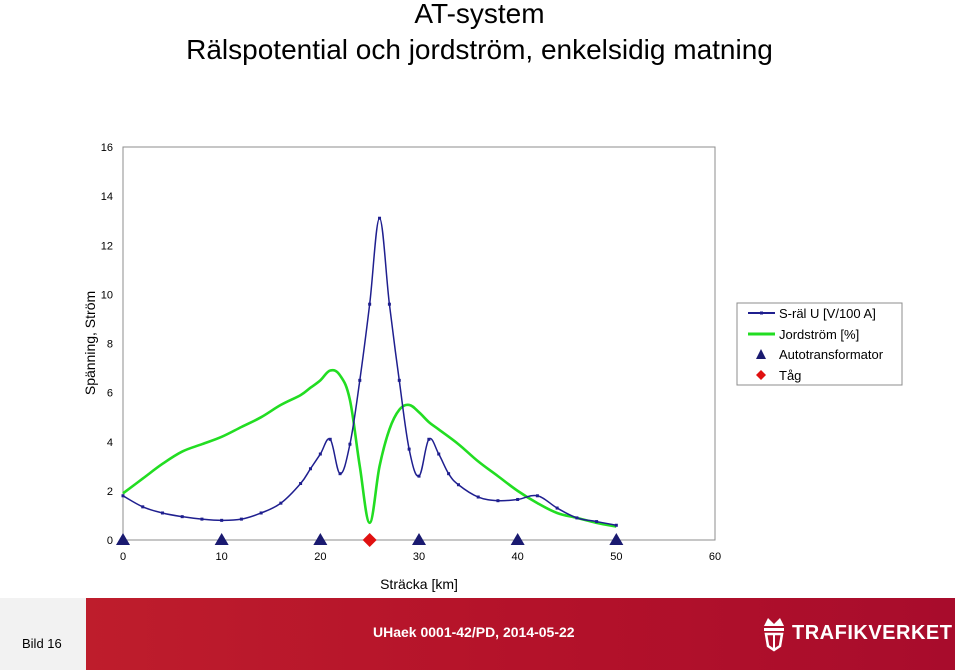 This screenshot has width=959, height=670. Describe the element at coordinates (43, 634) in the screenshot. I see `slide-number-box: Bild 16` at that location.